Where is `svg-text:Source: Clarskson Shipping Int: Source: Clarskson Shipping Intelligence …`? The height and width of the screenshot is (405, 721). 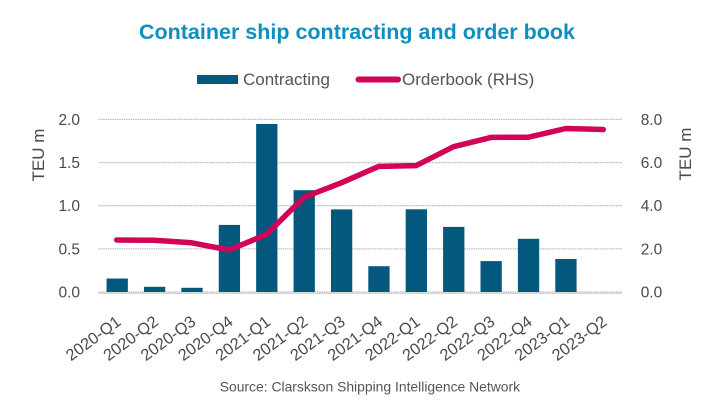
svg-text:Source: Clarskson Shipping Int: Source: Clarskson Shipping Intelligence … is located at coordinates (370, 387).